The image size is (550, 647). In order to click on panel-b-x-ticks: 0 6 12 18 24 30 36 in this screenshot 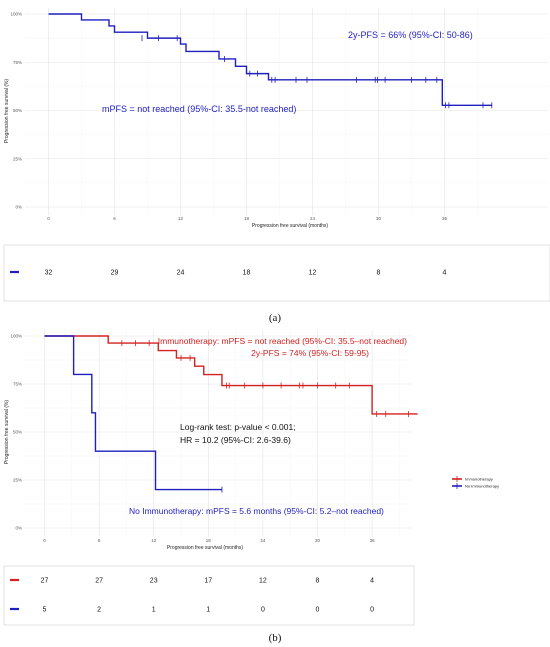, I will do `click(209, 540)`.